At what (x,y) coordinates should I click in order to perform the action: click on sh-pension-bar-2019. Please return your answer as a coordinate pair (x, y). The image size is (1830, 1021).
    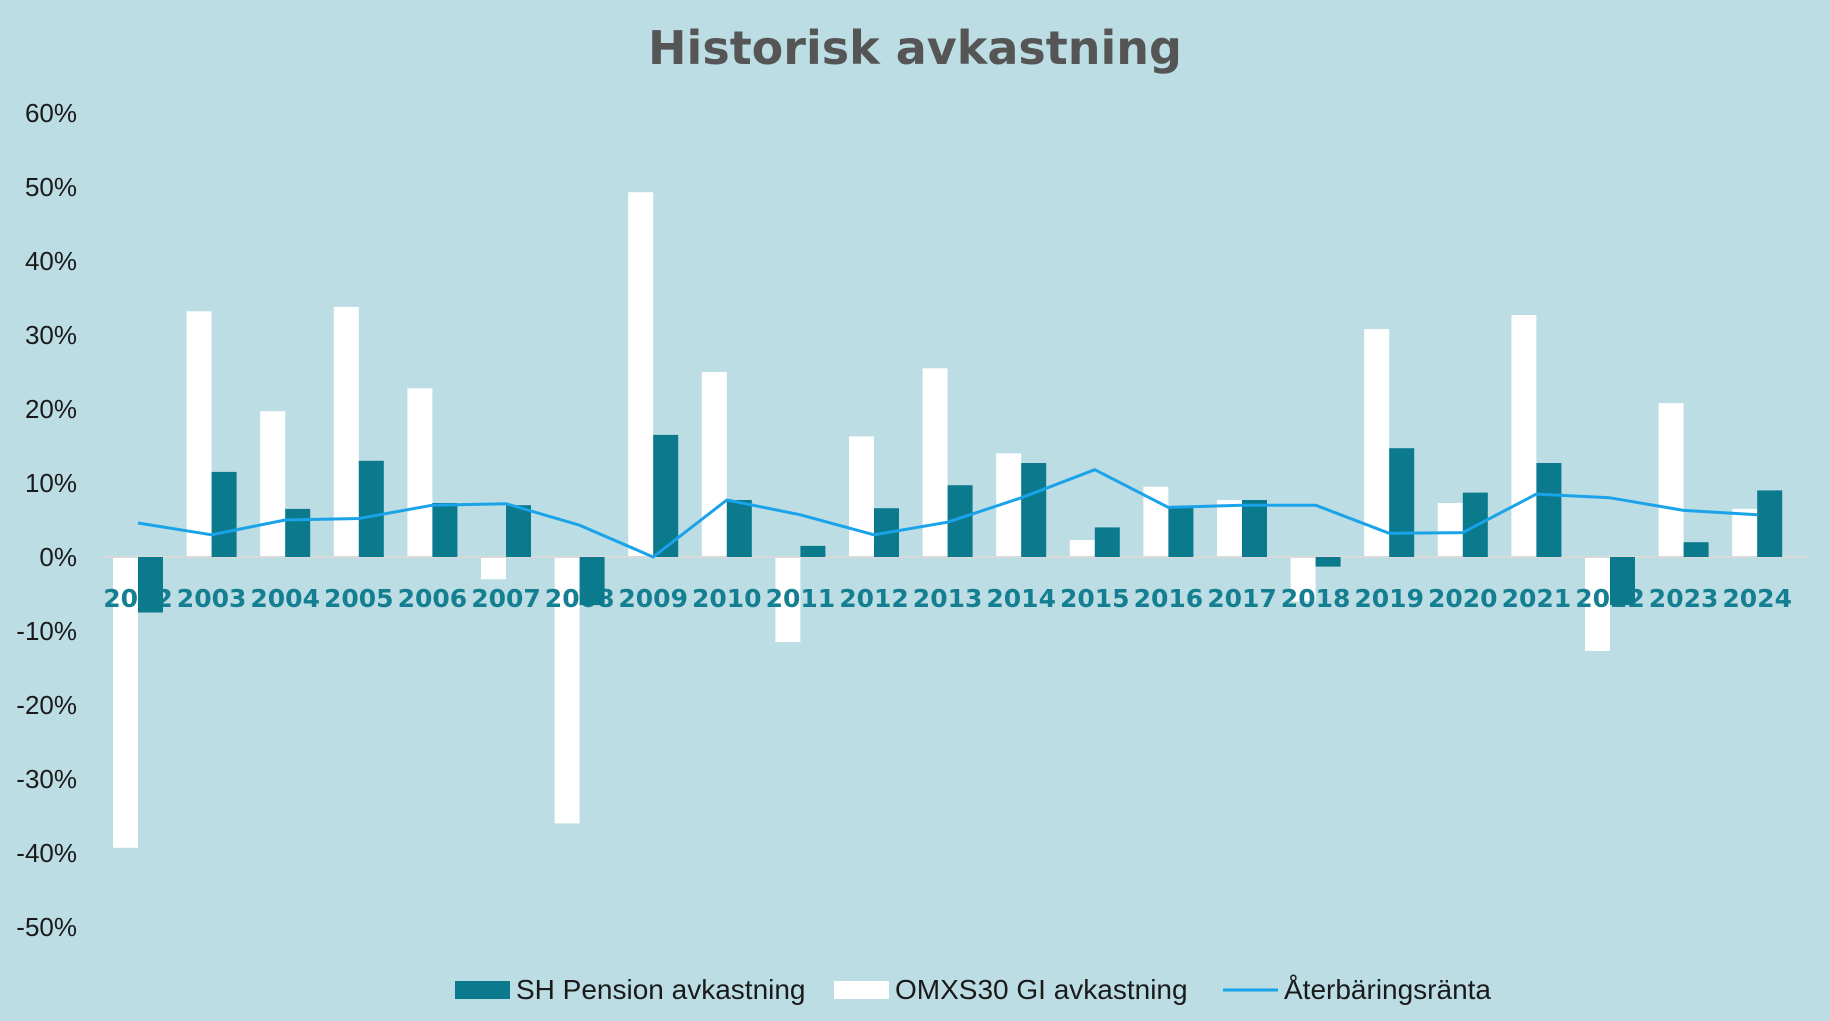
    Looking at the image, I should click on (1402, 502).